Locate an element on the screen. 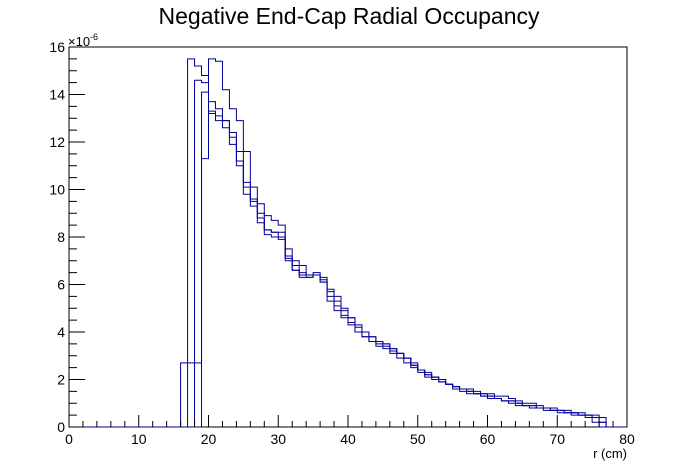 The height and width of the screenshot is (474, 698). x-tick-label: 0 is located at coordinates (69, 439).